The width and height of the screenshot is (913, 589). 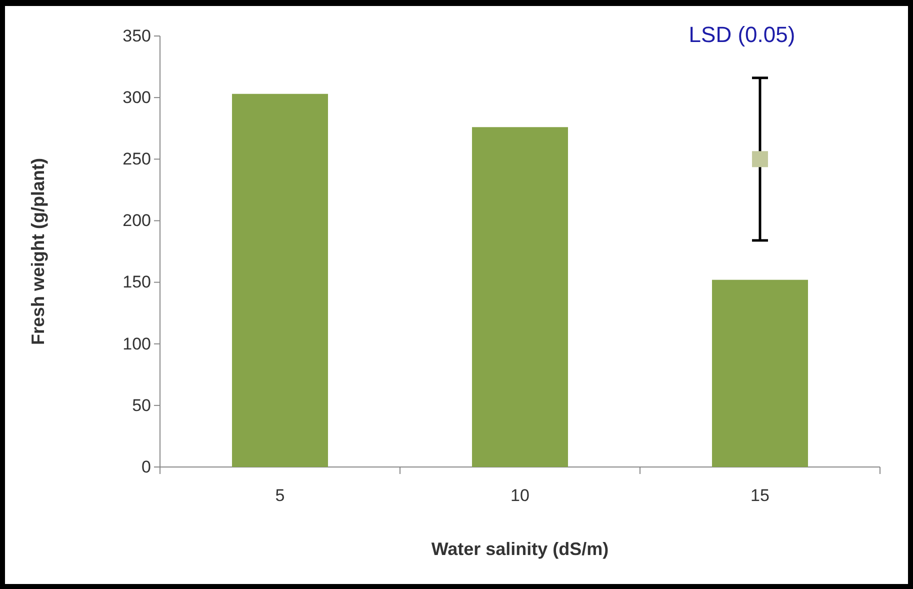 I want to click on y-tick-label: 200, so click(x=136, y=220).